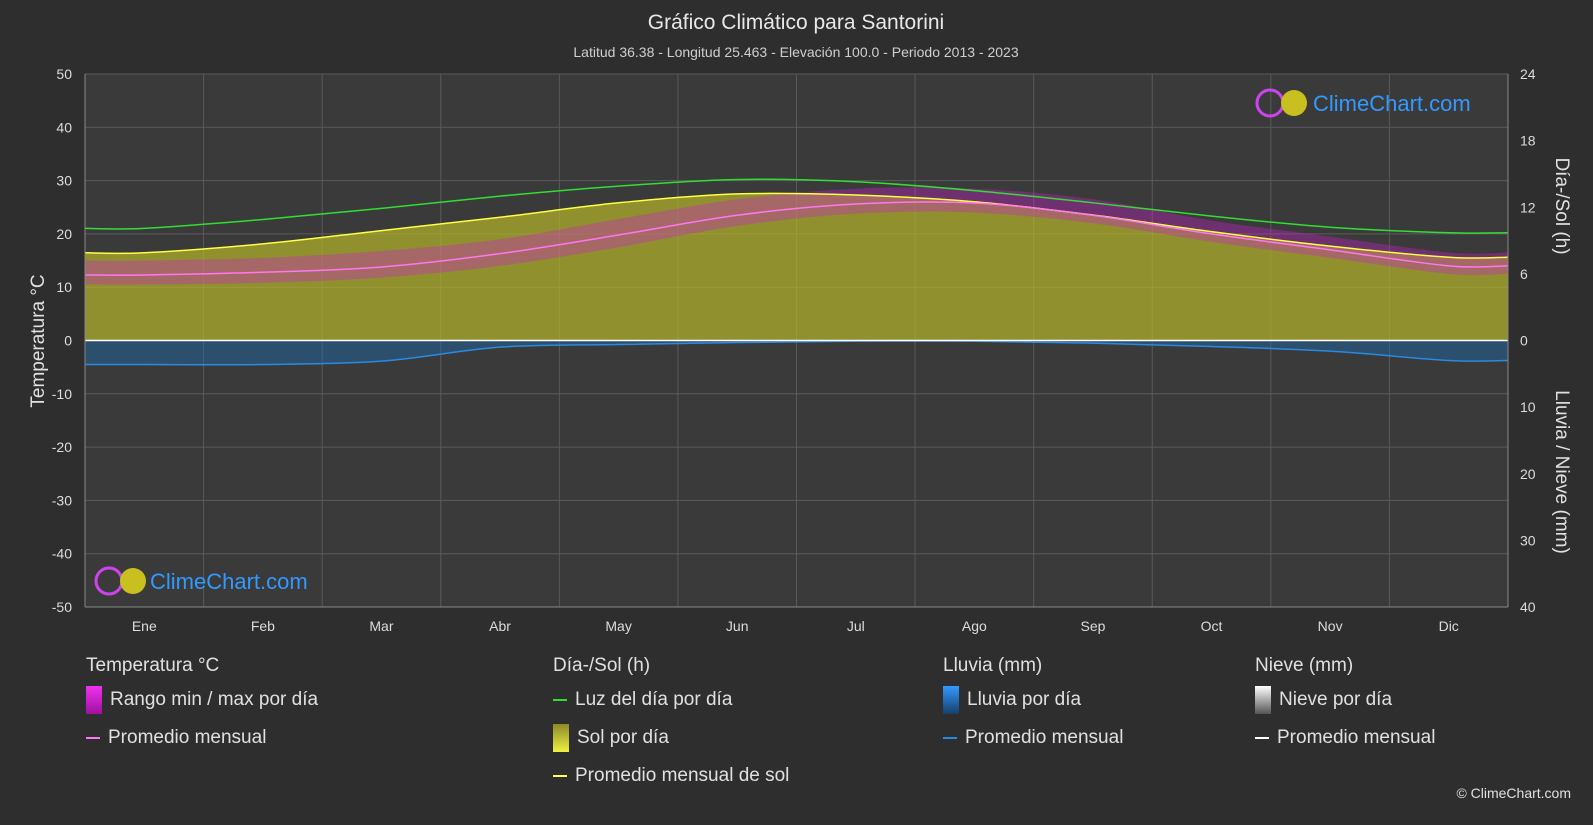  Describe the element at coordinates (1561, 472) in the screenshot. I see `y-axis-right-bottom-label: Lluvia / Nieve (mm)` at that location.